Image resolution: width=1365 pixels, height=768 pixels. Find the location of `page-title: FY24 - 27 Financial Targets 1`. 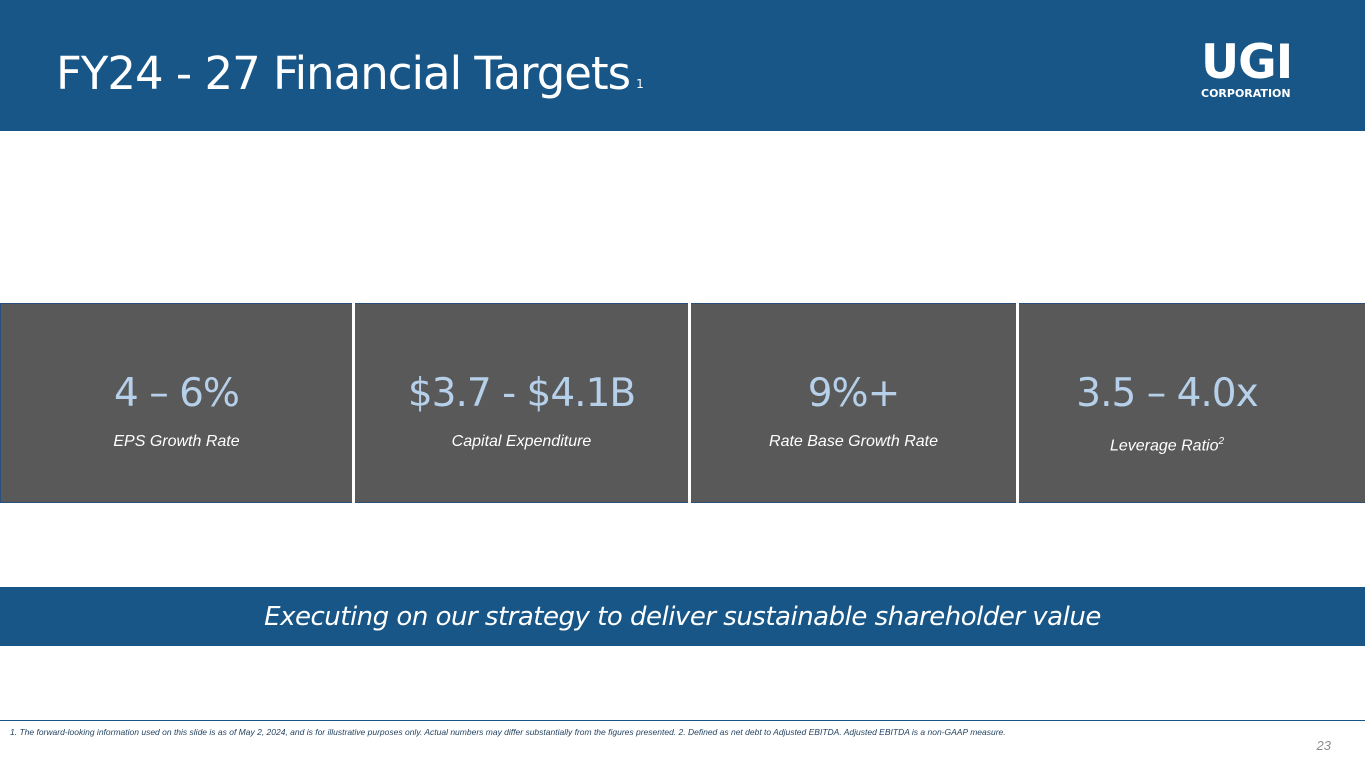

page-title: FY24 - 27 Financial Targets 1 is located at coordinates (350, 74).